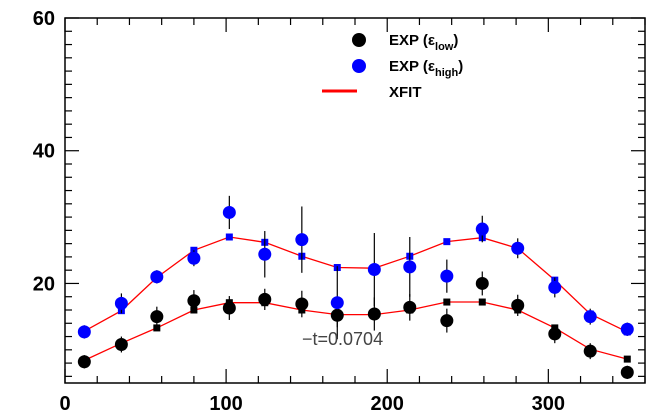 Image resolution: width=649 pixels, height=417 pixels. I want to click on legend-label-exp-high: EXP (εhigh), so click(426, 68).